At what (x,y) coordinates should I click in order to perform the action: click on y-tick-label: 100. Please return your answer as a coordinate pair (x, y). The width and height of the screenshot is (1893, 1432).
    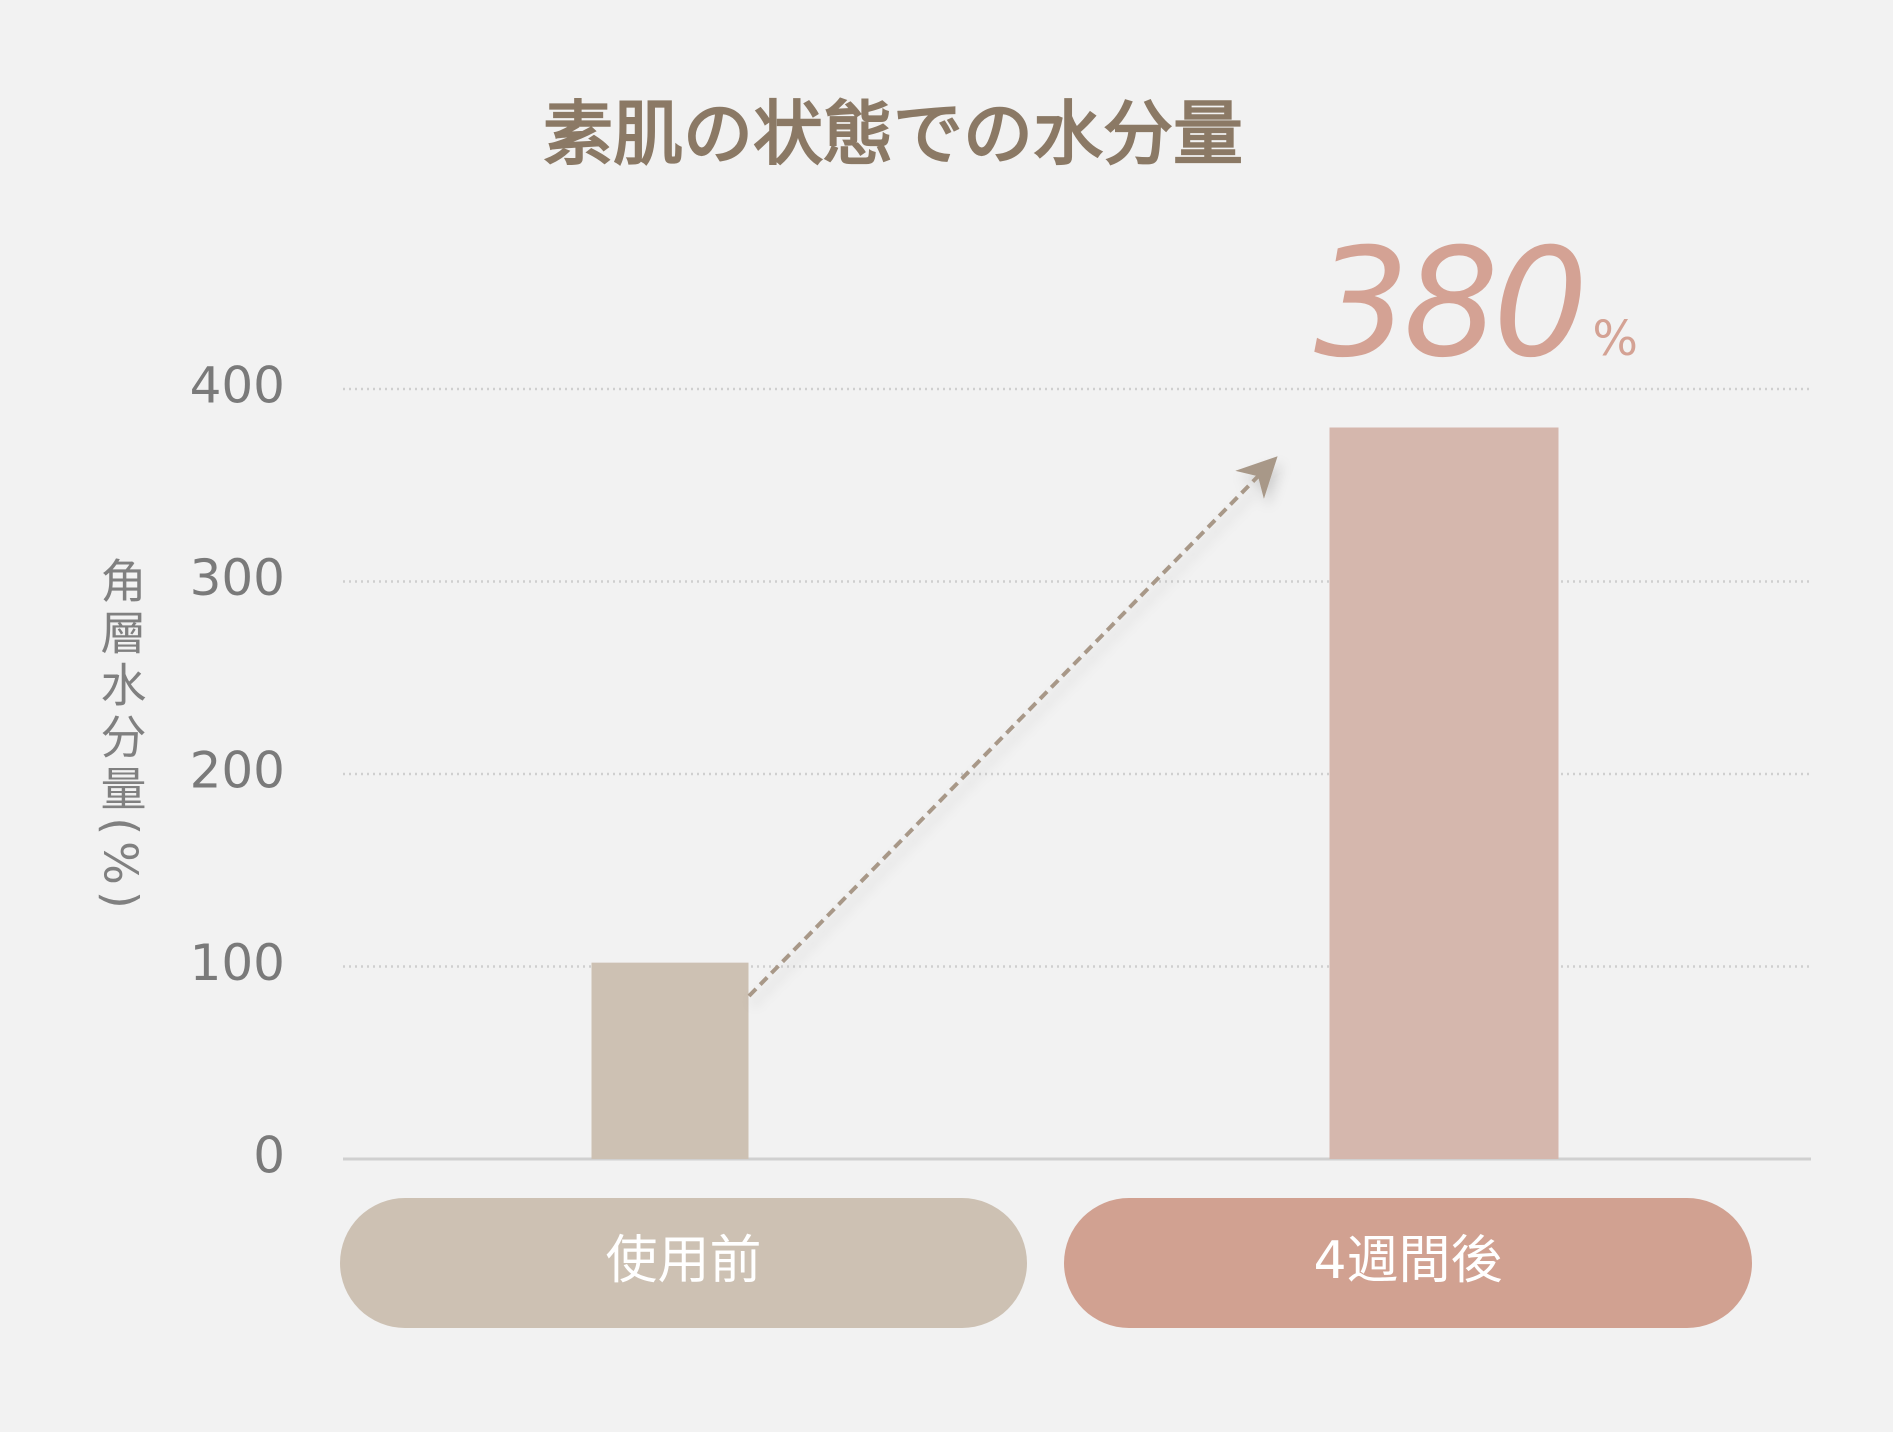
    Looking at the image, I should click on (237, 963).